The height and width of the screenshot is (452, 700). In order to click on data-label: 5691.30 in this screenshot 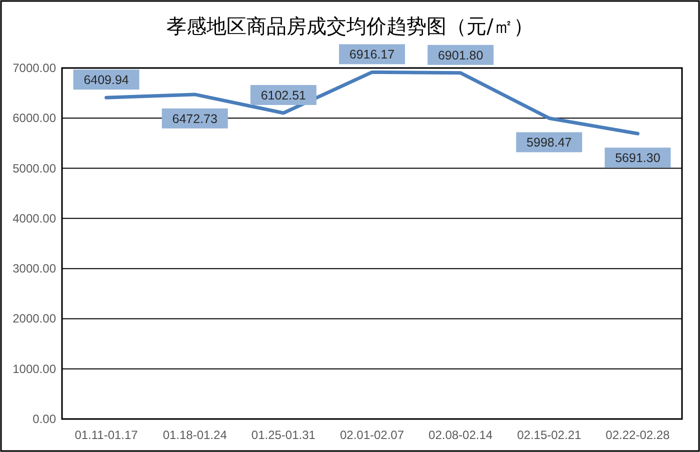, I will do `click(637, 158)`.